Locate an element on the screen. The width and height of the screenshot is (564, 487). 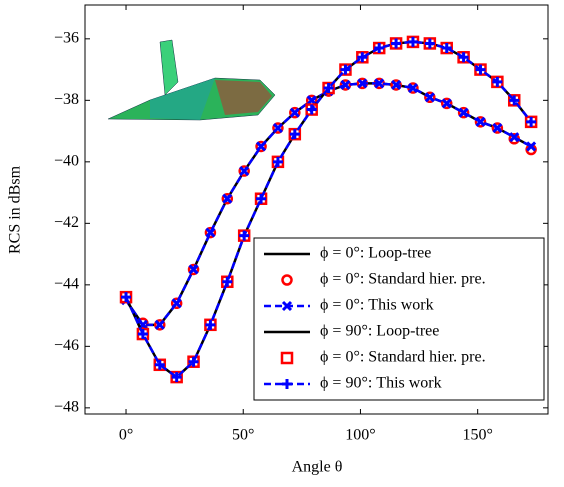
x-tick-label: 50° is located at coordinates (243, 435).